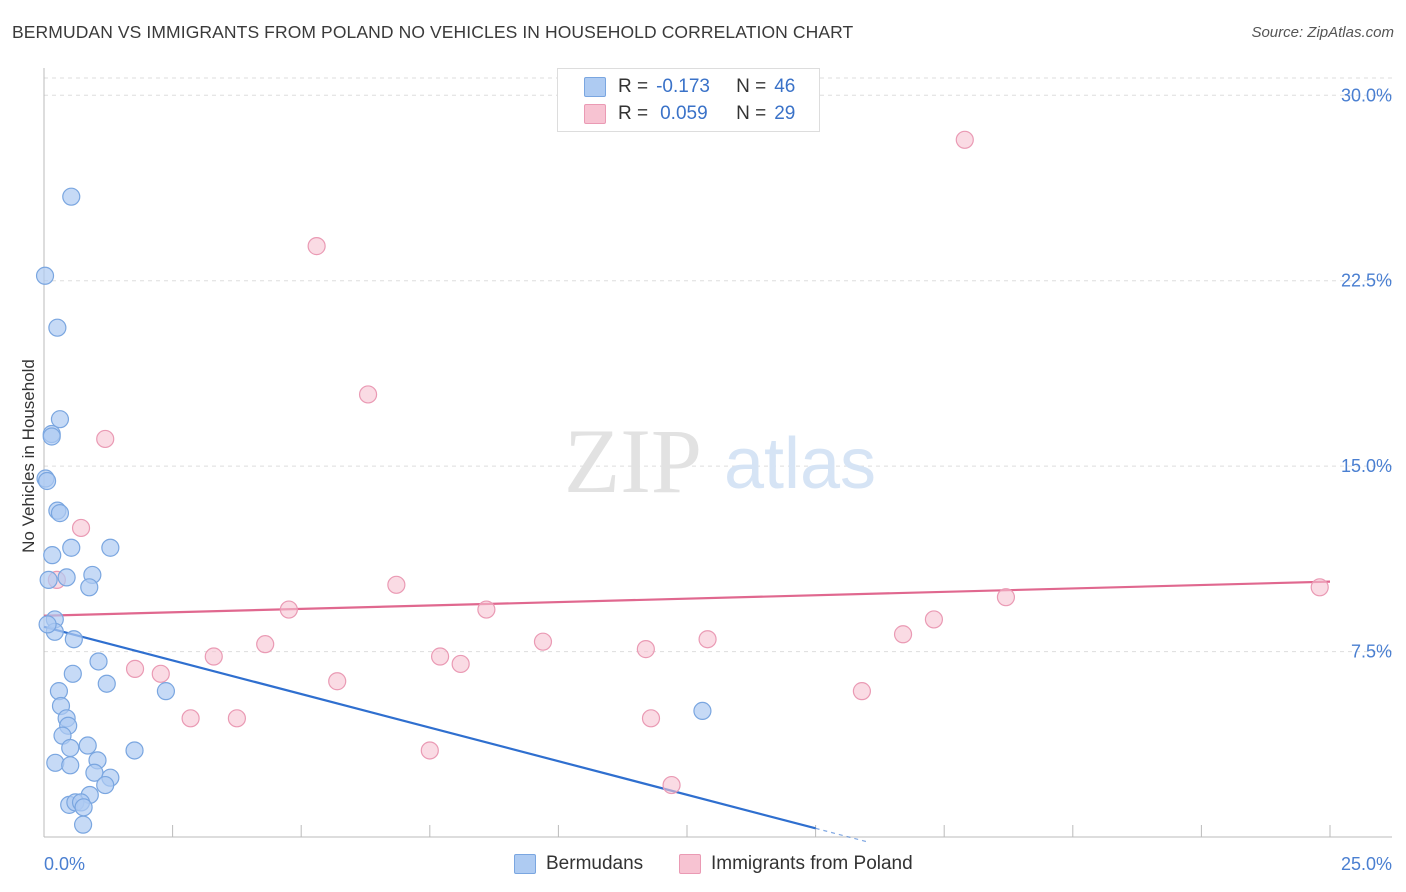 The width and height of the screenshot is (1406, 892). What do you see at coordinates (841, 835) in the screenshot?
I see `trend-line-extension` at bounding box center [841, 835].